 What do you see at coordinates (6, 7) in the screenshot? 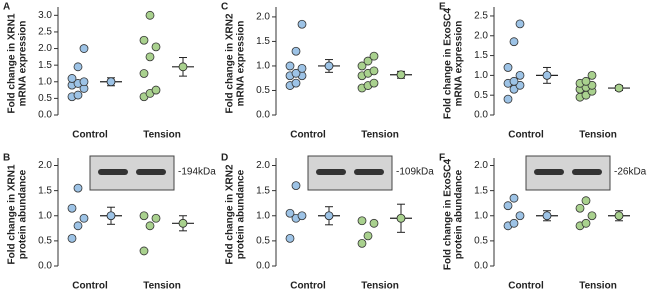
I see `panel-letter: A` at bounding box center [6, 7].